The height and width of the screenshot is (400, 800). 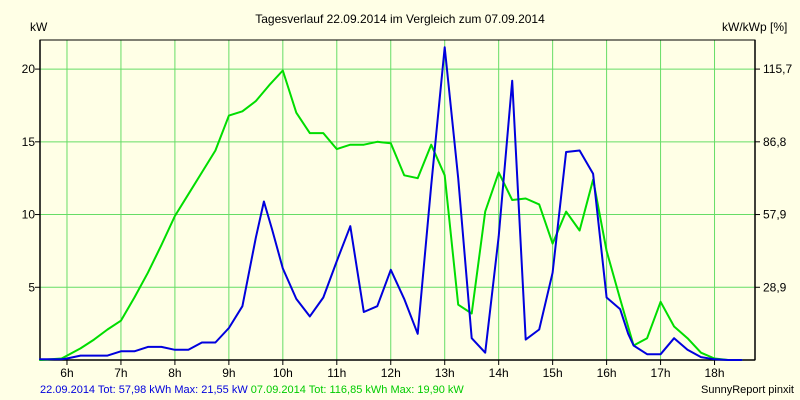 I want to click on x-tick-label: 12h, so click(x=391, y=373).